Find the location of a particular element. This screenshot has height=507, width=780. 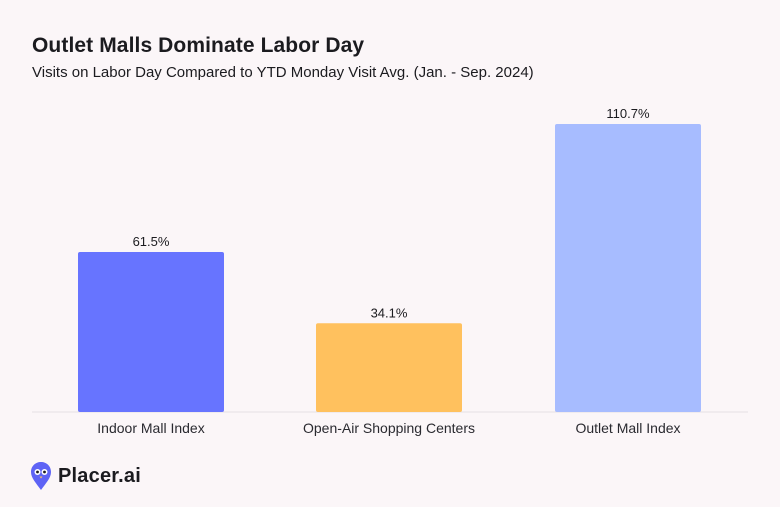

owl-pin-icon is located at coordinates (41, 476).